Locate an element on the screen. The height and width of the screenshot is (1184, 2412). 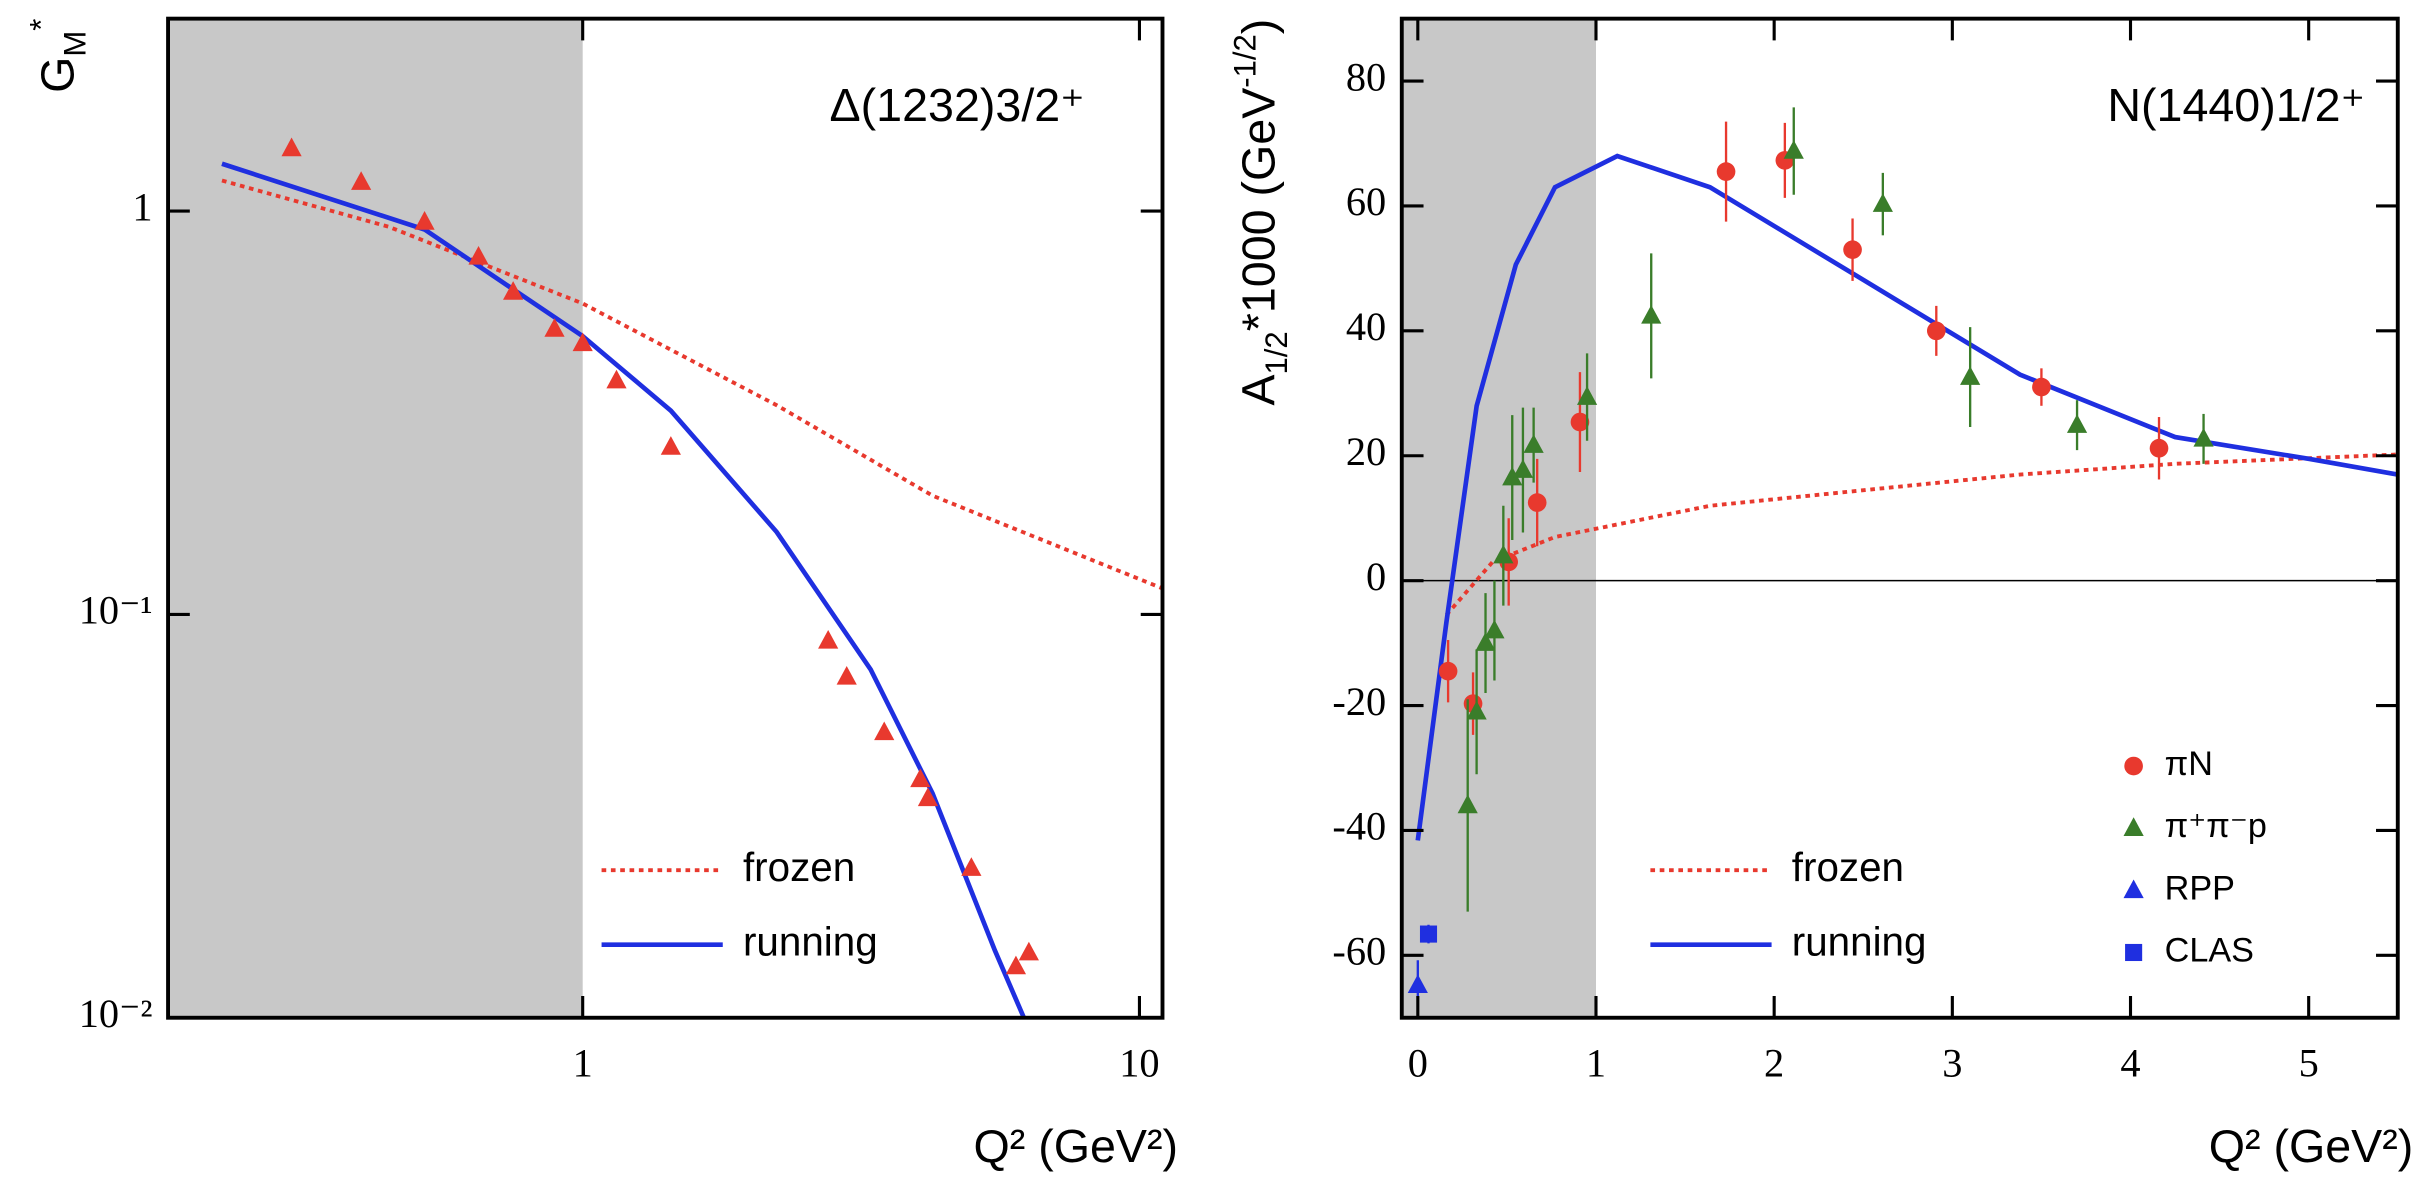
x-tick-label: 5 is located at coordinates (2309, 1063).